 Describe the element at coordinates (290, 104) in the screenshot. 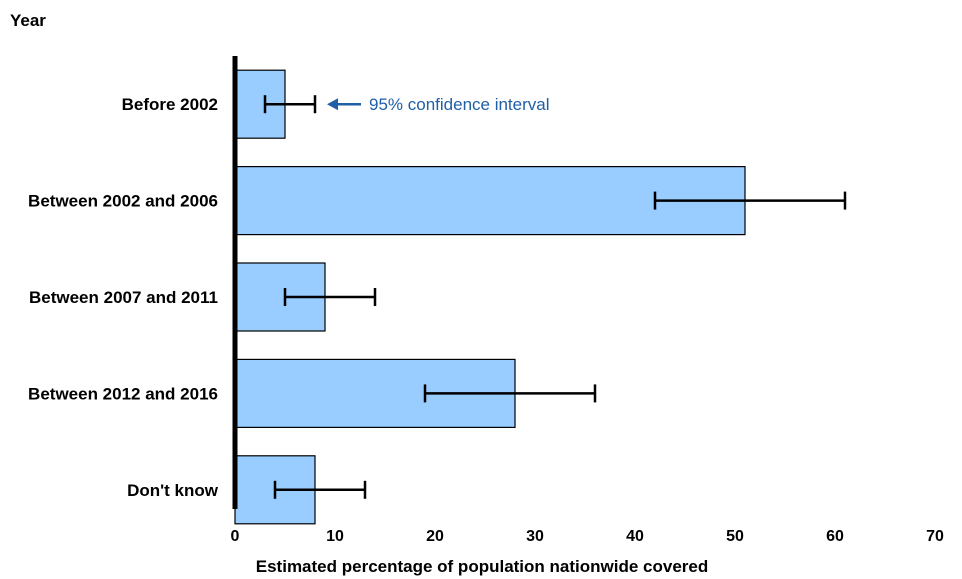

I see `error-bar-before-2002` at that location.